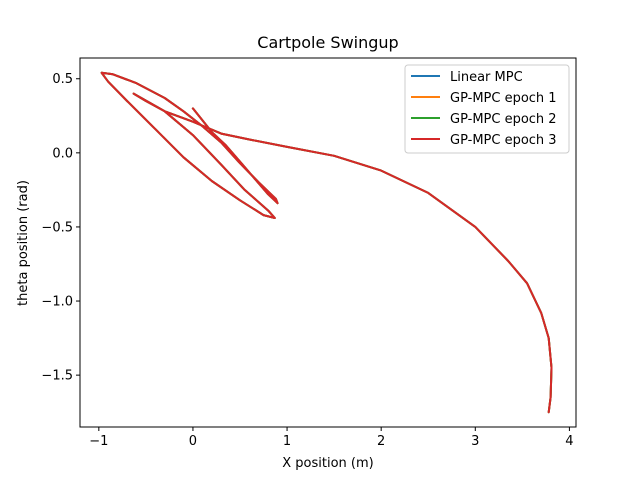  What do you see at coordinates (381, 441) in the screenshot?
I see `x-tick-label: 2` at bounding box center [381, 441].